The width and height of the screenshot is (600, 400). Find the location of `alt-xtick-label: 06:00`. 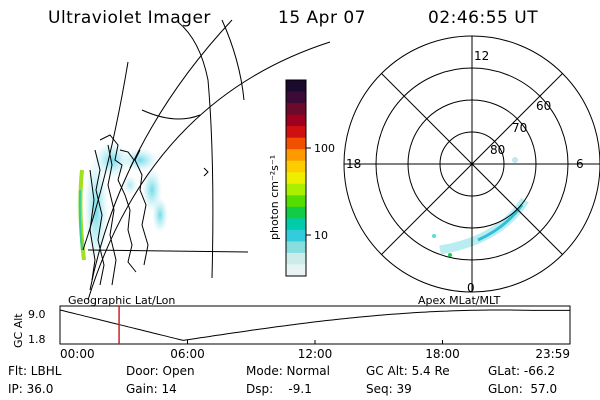

alt-xtick-label: 06:00 is located at coordinates (187, 354).